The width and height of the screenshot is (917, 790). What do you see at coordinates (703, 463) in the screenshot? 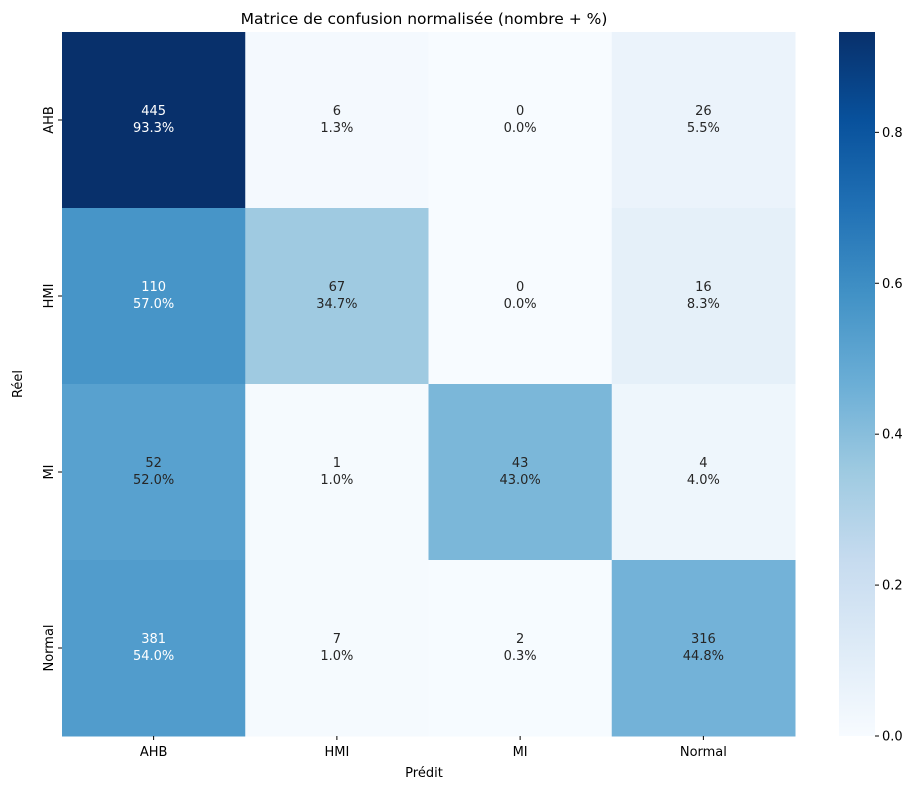
I see `cell-count-label: 4` at bounding box center [703, 463].